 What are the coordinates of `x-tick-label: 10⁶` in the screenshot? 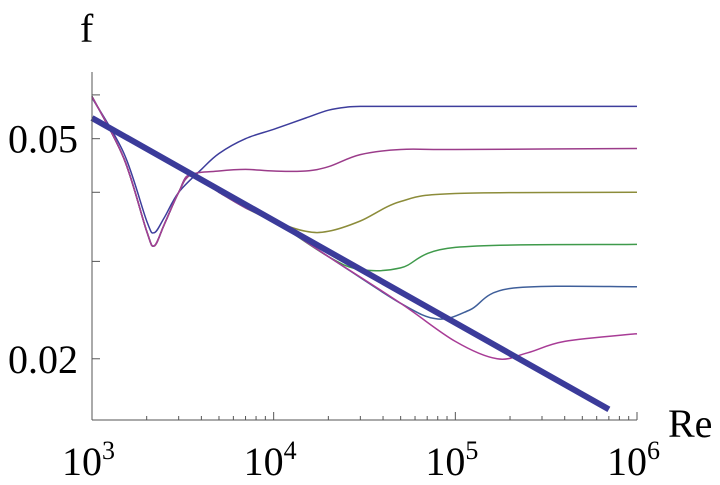 It's located at (633, 460).